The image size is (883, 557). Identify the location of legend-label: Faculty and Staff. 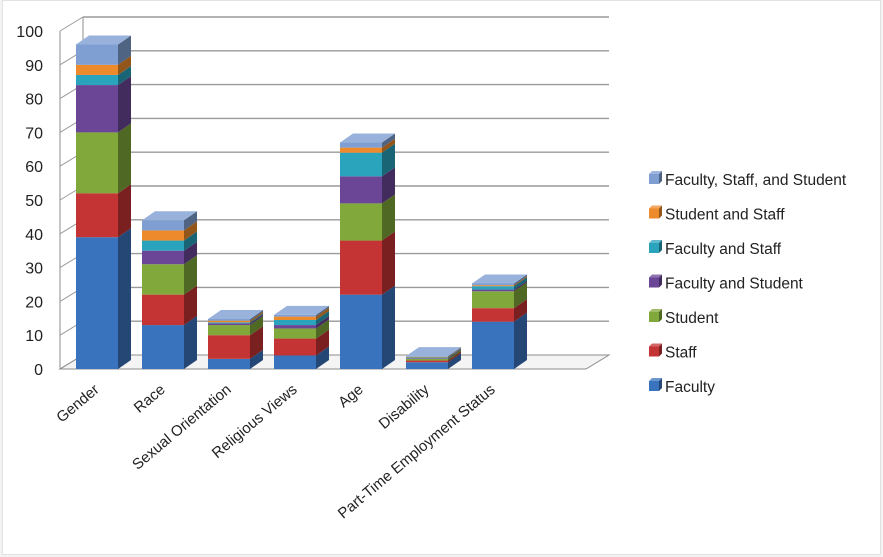
(723, 249).